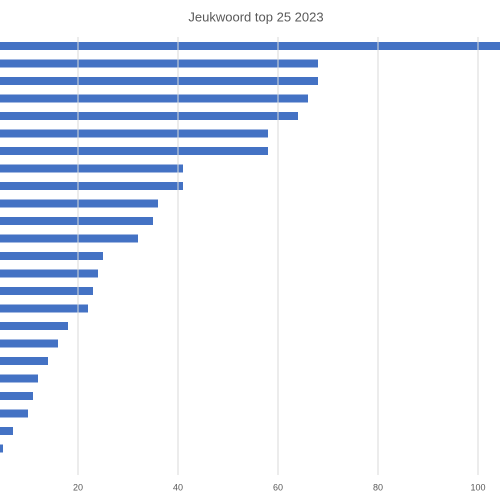 Image resolution: width=500 pixels, height=500 pixels. Describe the element at coordinates (477, 487) in the screenshot. I see `x-tick-label: 100` at that location.